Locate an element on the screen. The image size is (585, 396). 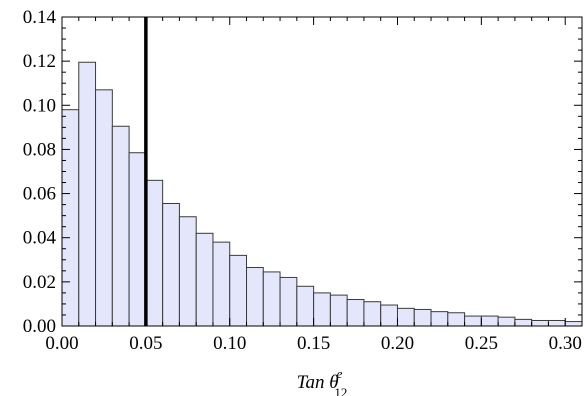
y-tick-label: 0.04 is located at coordinates (40, 238).